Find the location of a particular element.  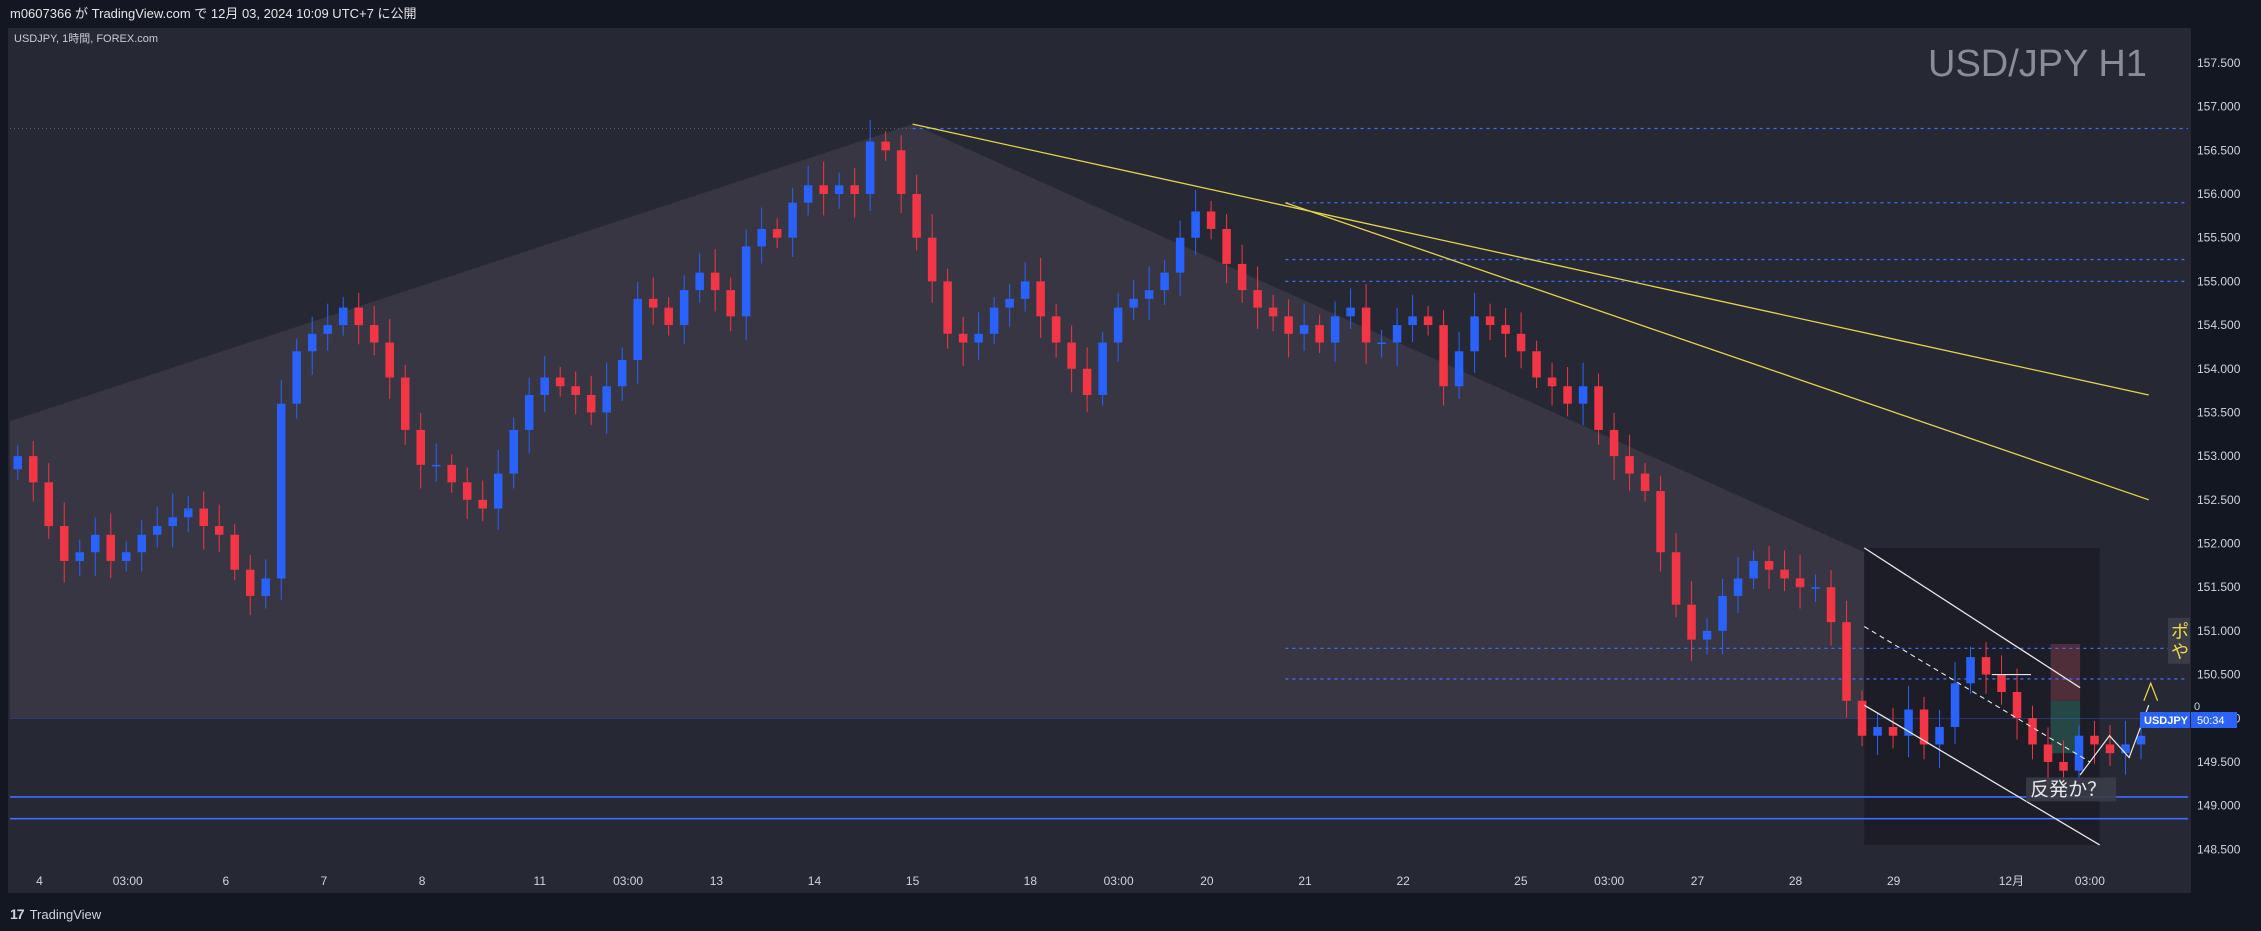

x-tick-label: 22 is located at coordinates (1403, 881).